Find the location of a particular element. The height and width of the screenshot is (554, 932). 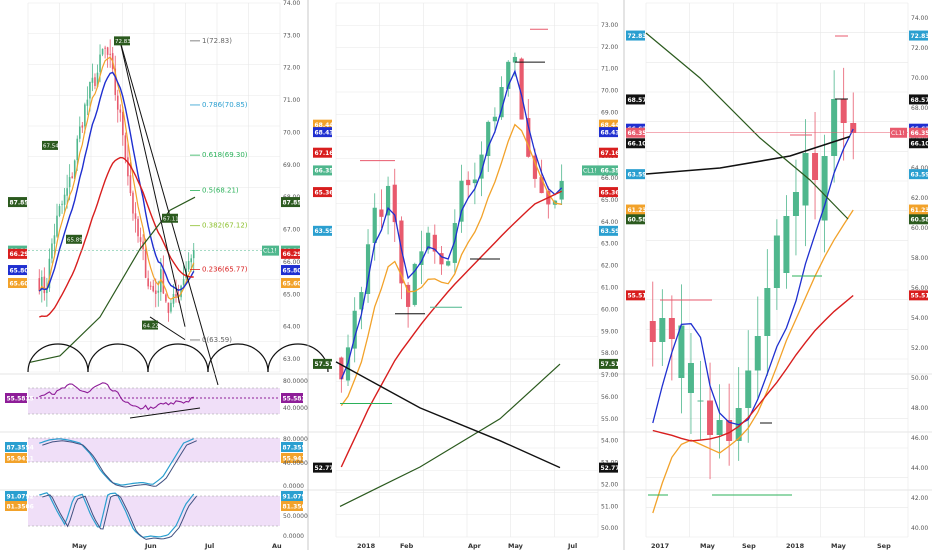

y-tick-label: 44.00 is located at coordinates (919, 468).